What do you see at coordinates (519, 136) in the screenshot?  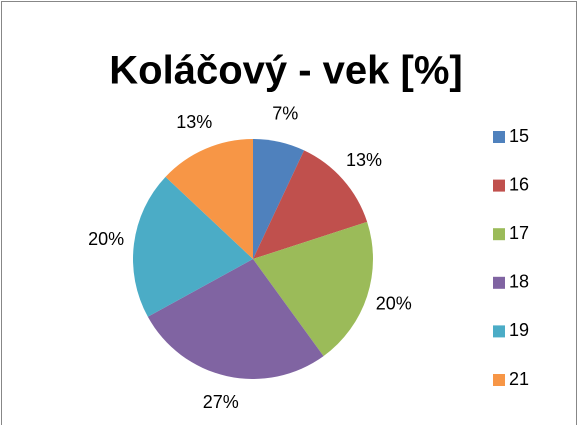 I see `legend-label: 15` at bounding box center [519, 136].